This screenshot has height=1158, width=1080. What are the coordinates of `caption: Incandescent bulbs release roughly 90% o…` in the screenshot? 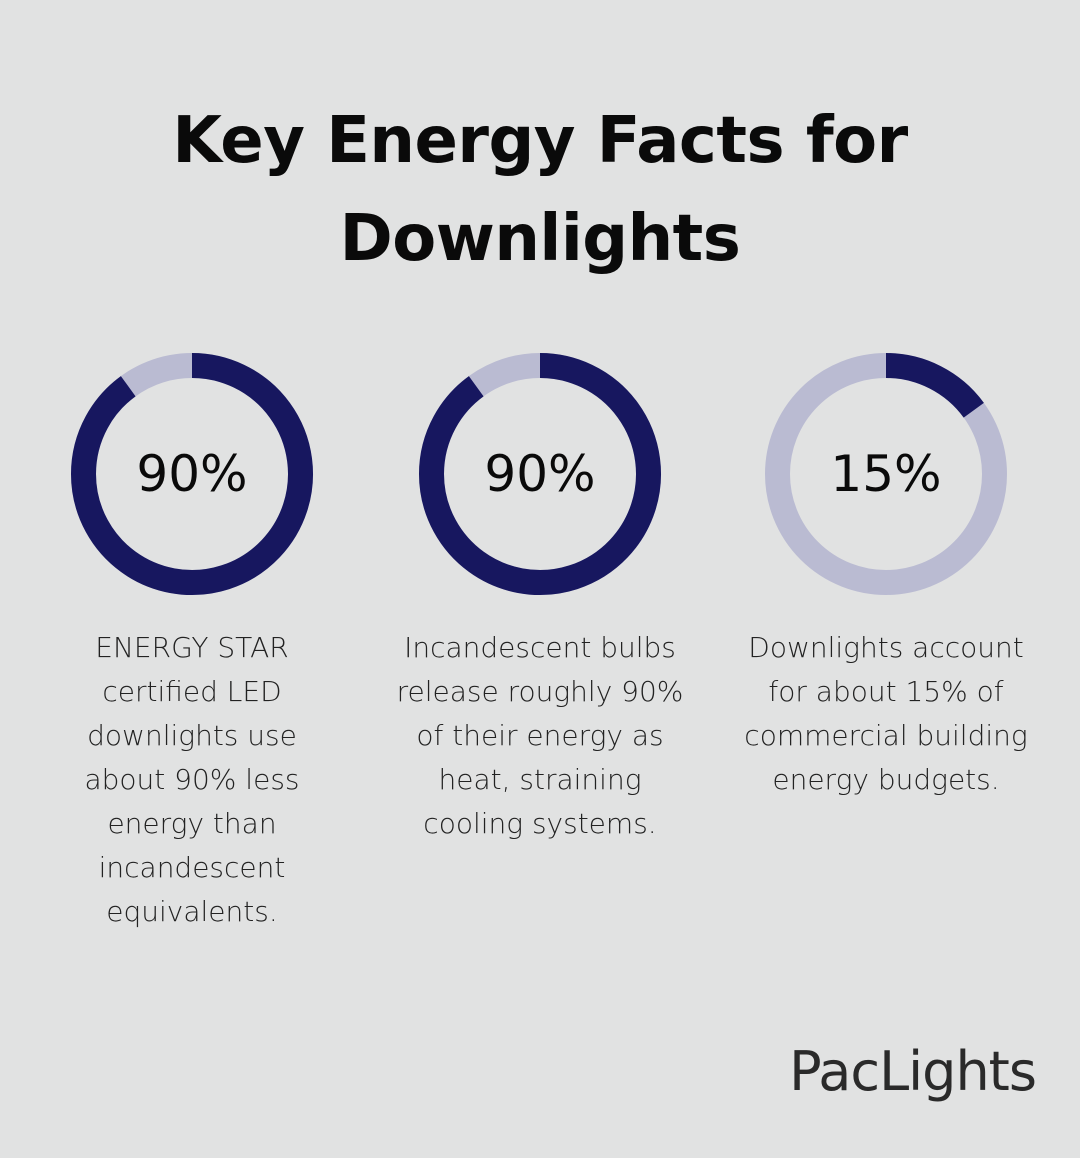 It's located at (540, 735).